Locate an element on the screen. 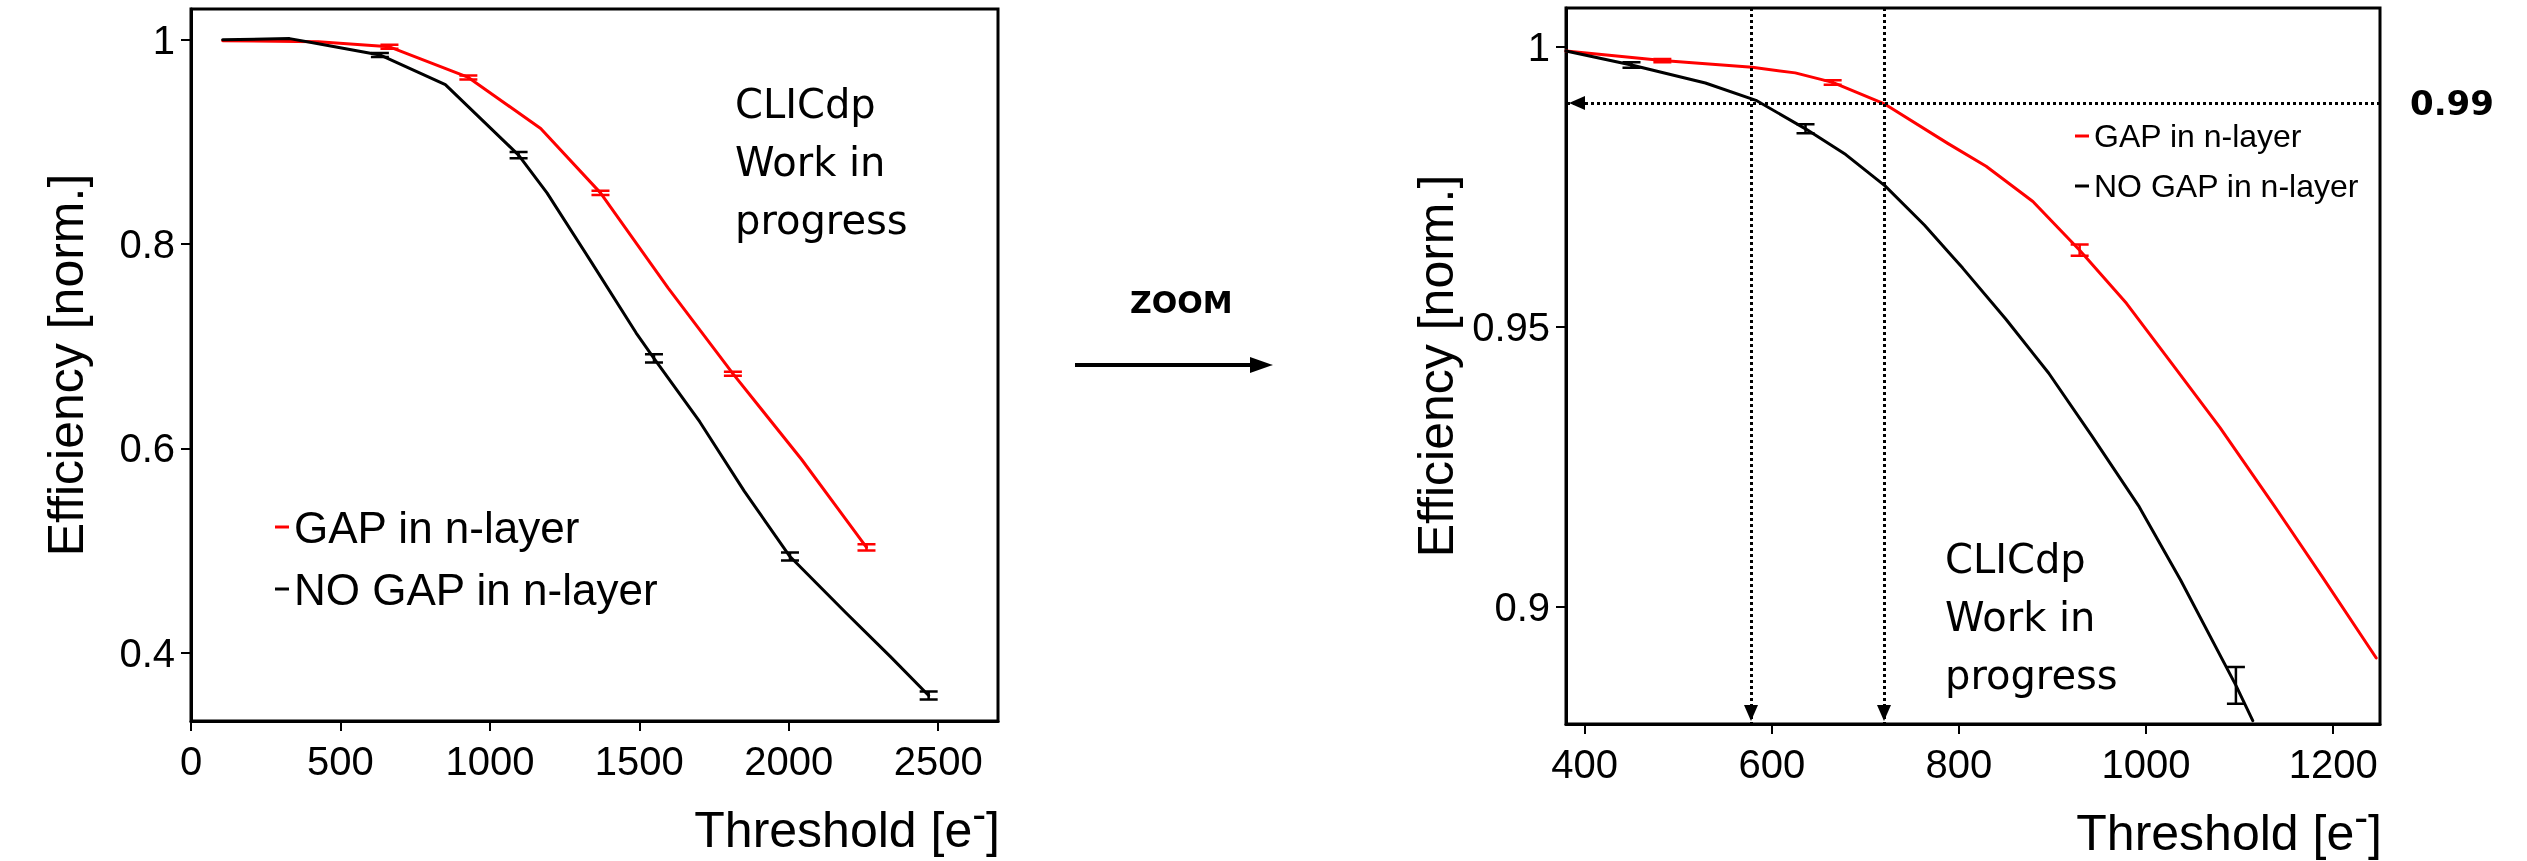  x-tick-label: 600 is located at coordinates (1772, 764).